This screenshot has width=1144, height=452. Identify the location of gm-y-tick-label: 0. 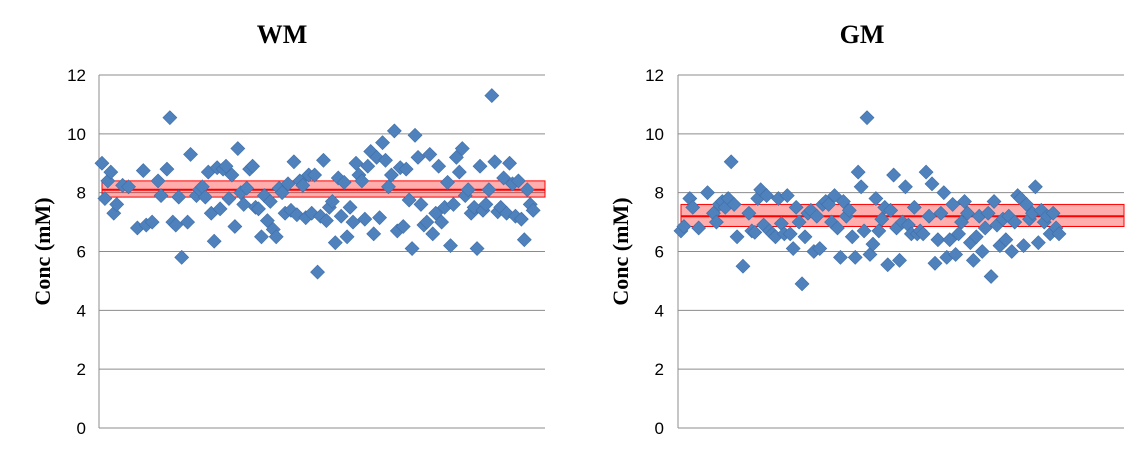
(659, 428).